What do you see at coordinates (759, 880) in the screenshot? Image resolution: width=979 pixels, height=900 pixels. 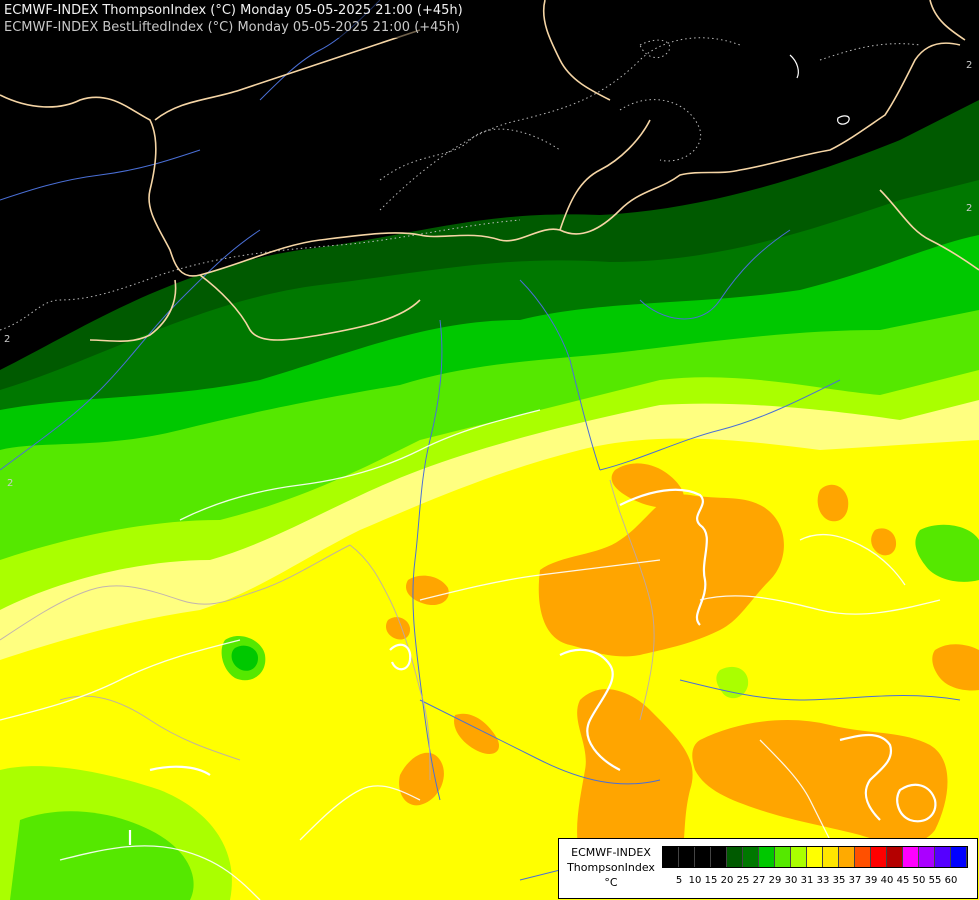 I see `legend-tick-label: 27` at bounding box center [759, 880].